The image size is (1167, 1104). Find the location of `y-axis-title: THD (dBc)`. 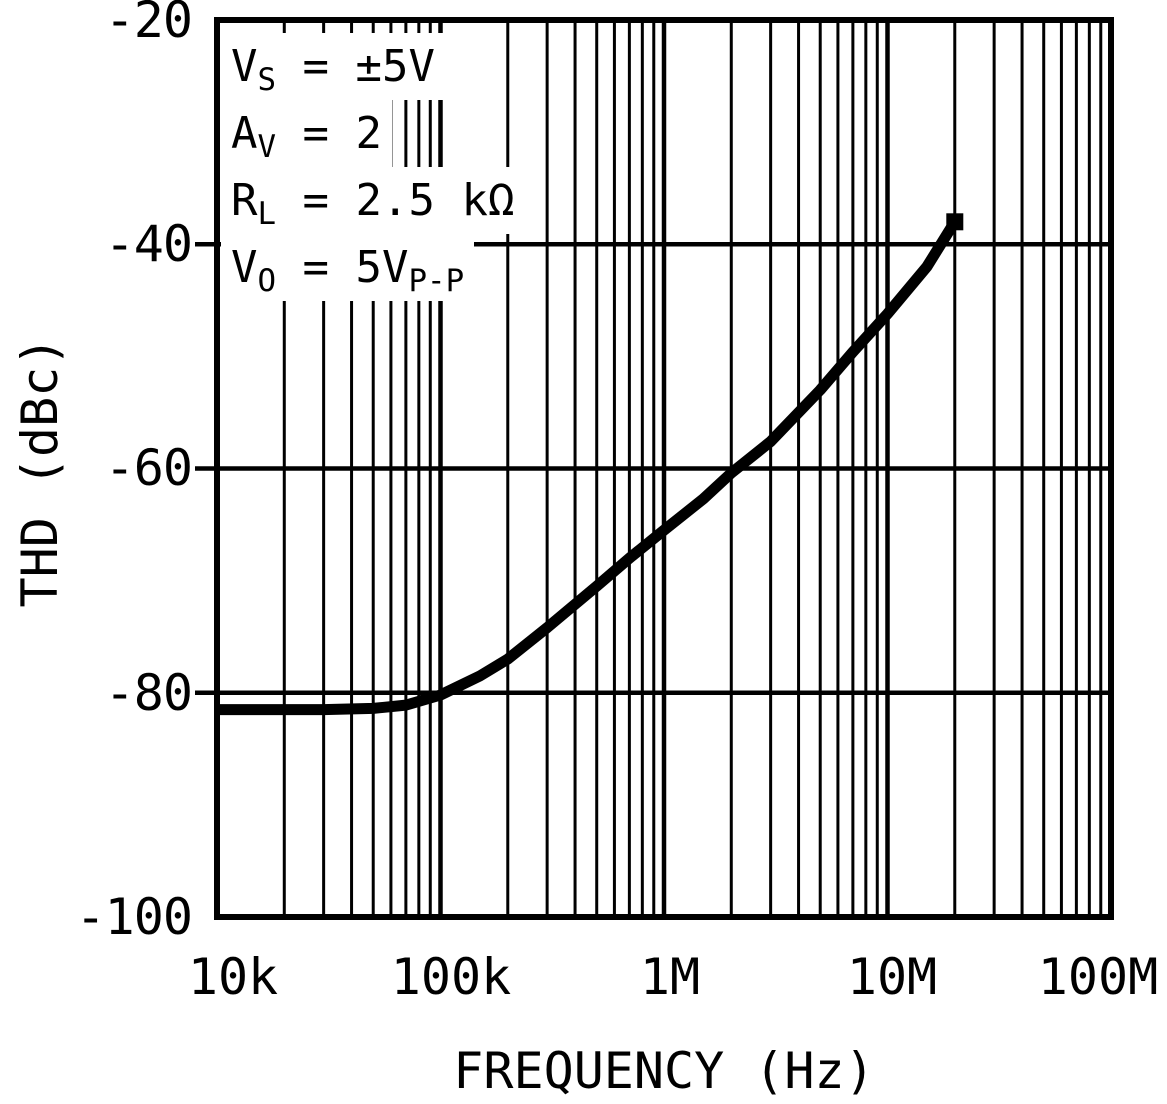

y-axis-title: THD (dBc) is located at coordinates (40, 472).